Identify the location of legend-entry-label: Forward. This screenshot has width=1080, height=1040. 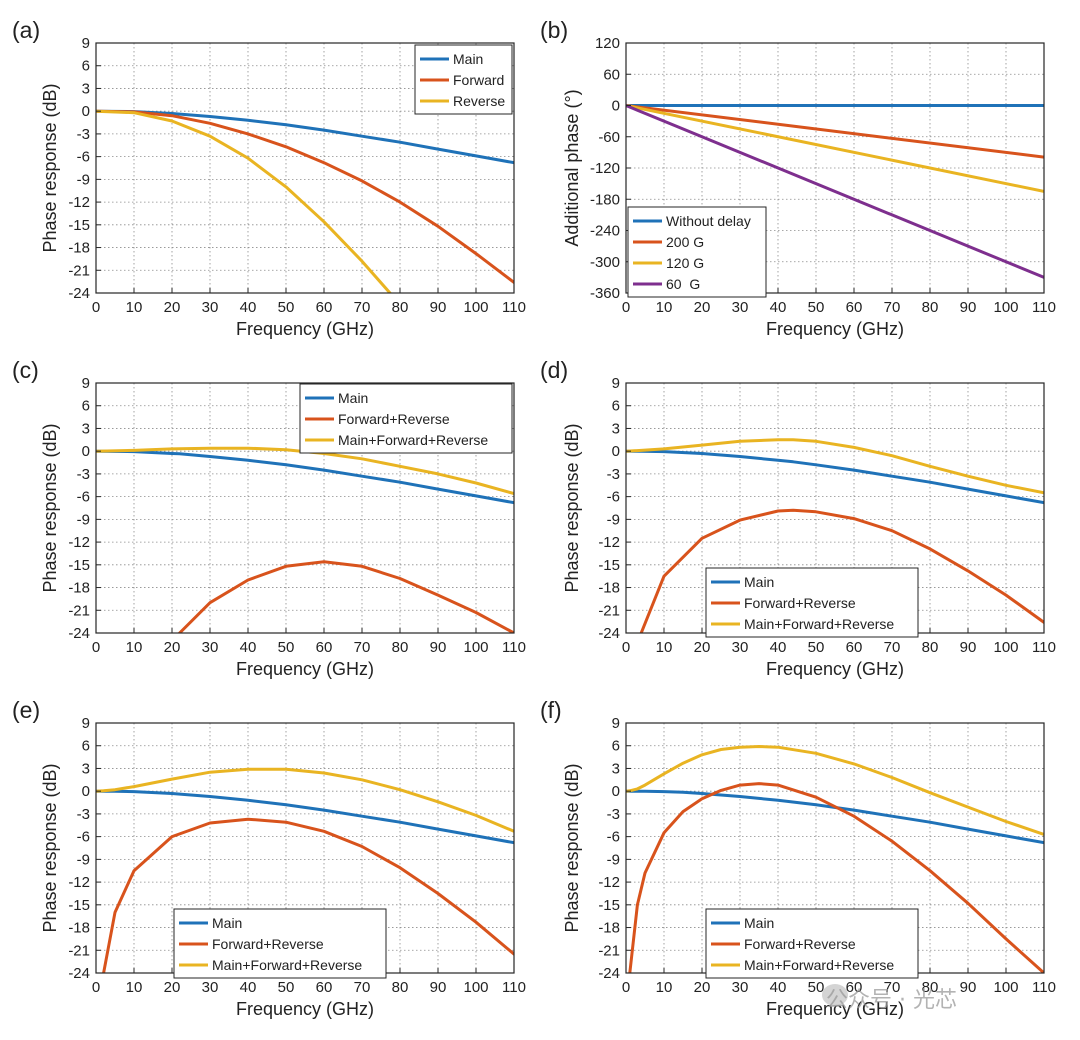
(478, 80).